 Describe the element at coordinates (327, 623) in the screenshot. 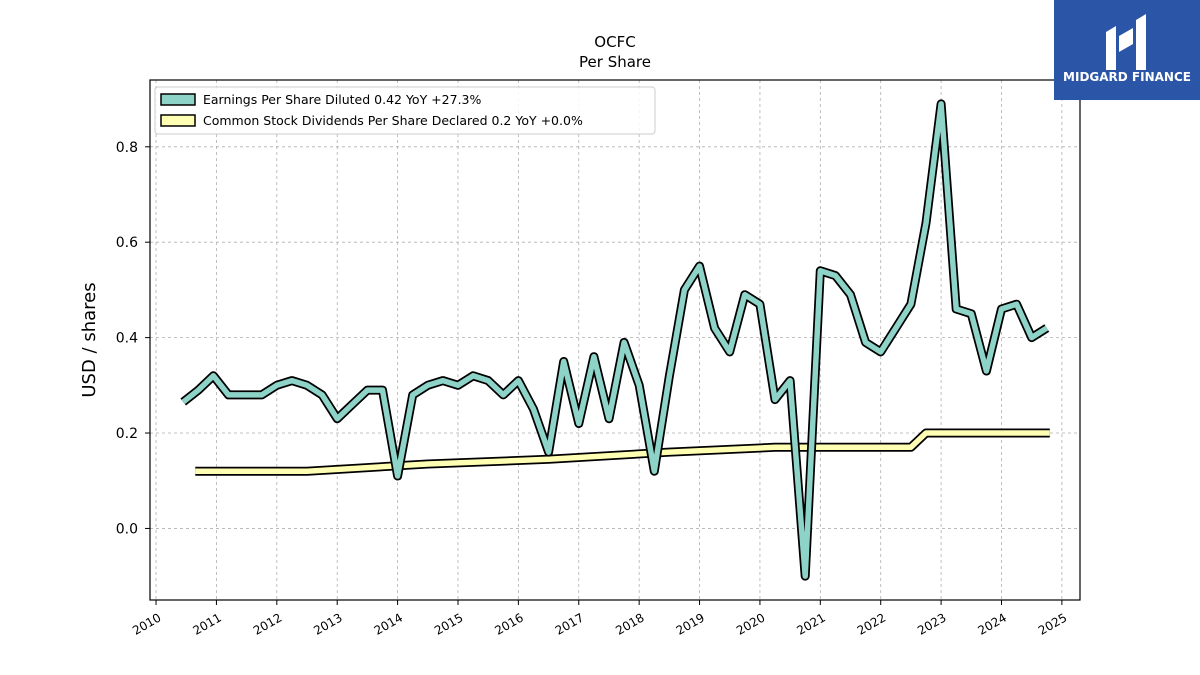

I see `x-tick-label: 2013` at that location.